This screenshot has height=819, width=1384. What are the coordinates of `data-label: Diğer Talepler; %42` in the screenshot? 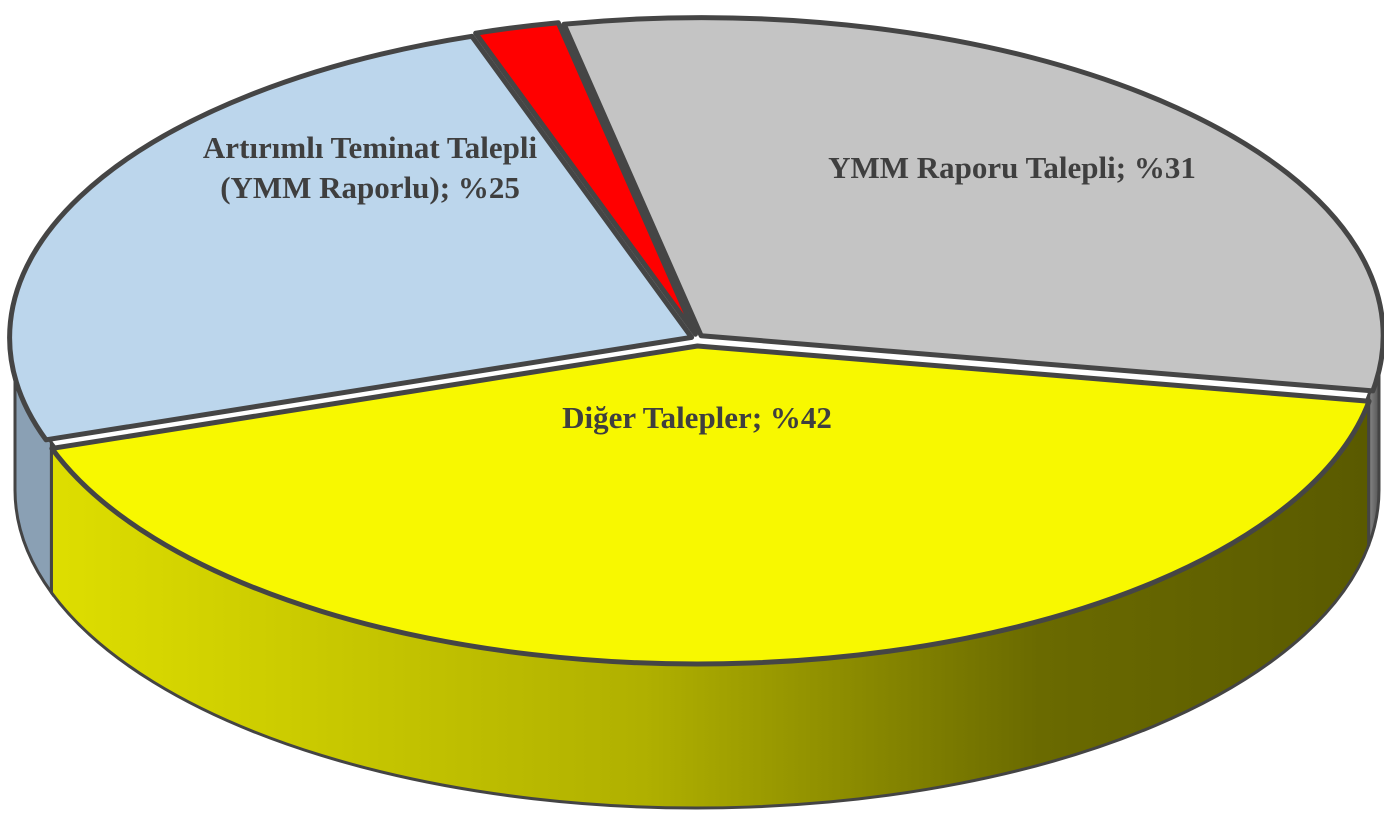 It's located at (697, 418).